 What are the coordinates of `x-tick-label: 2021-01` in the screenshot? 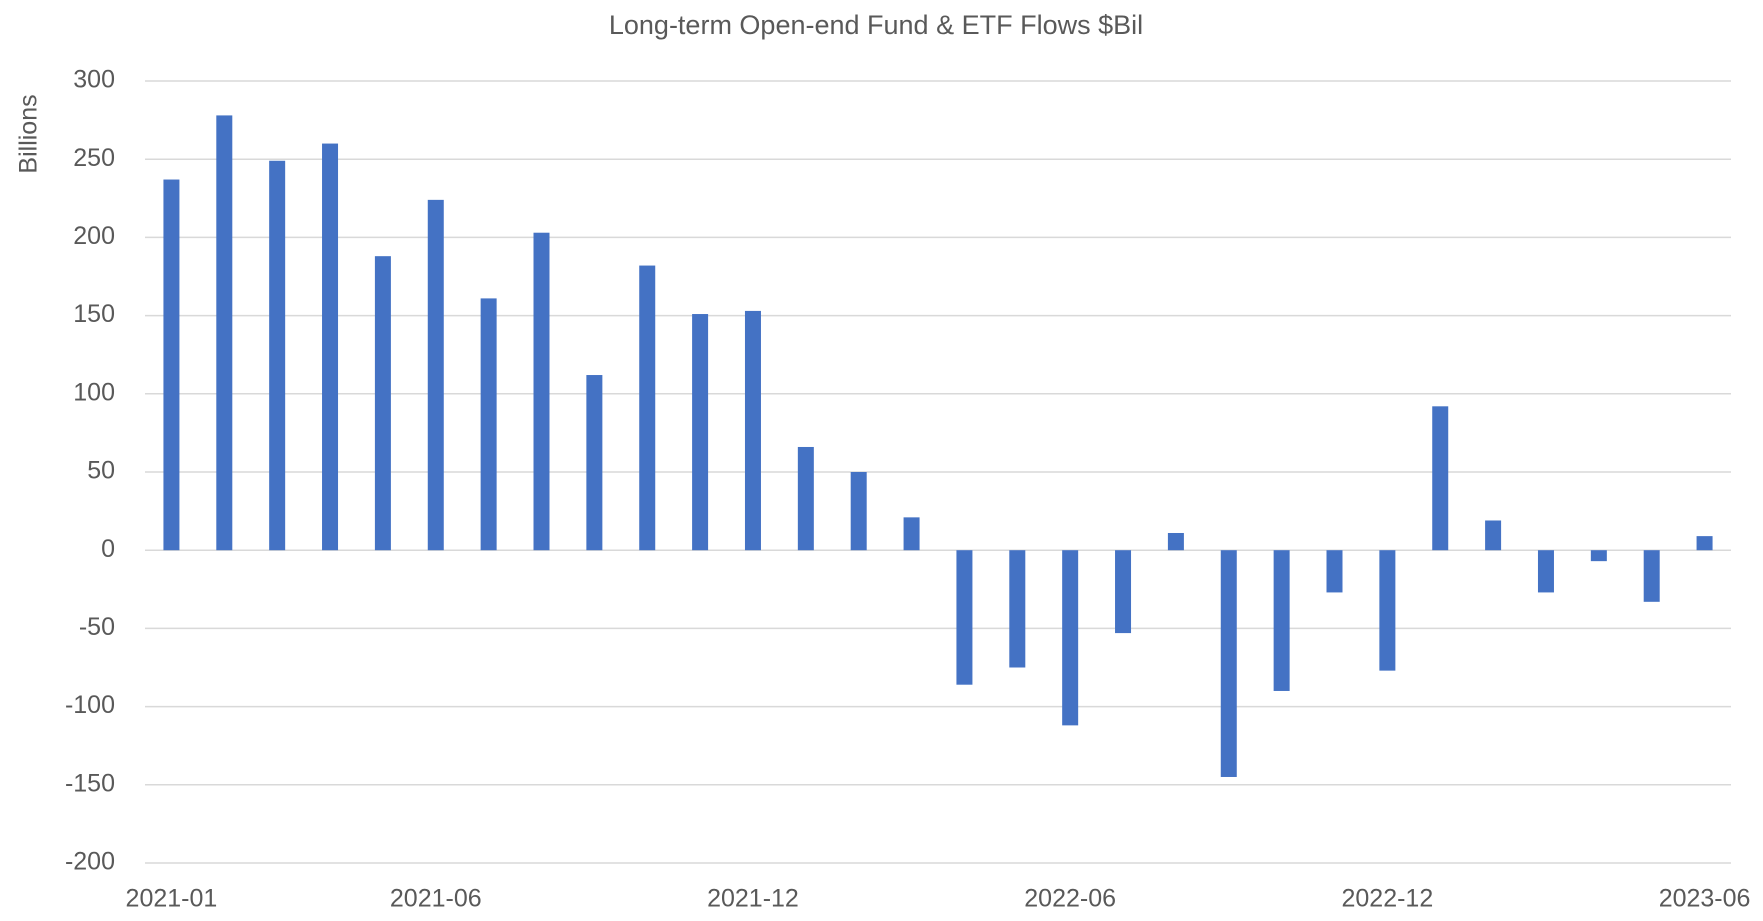 It's located at (172, 899).